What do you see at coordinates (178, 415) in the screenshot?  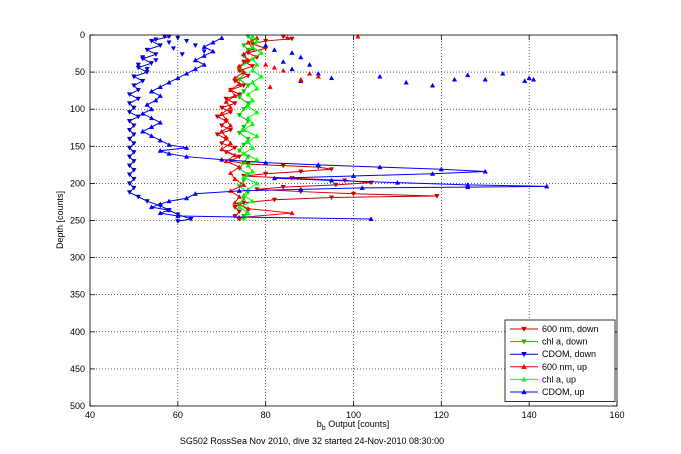 I see `x-tick-label: 60` at bounding box center [178, 415].